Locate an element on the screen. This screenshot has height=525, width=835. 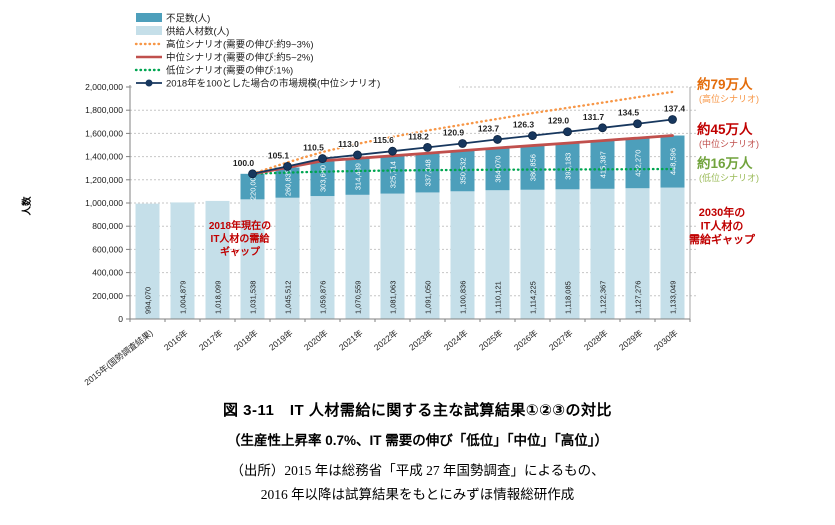
market-index-label: 118.2 is located at coordinates (418, 136).